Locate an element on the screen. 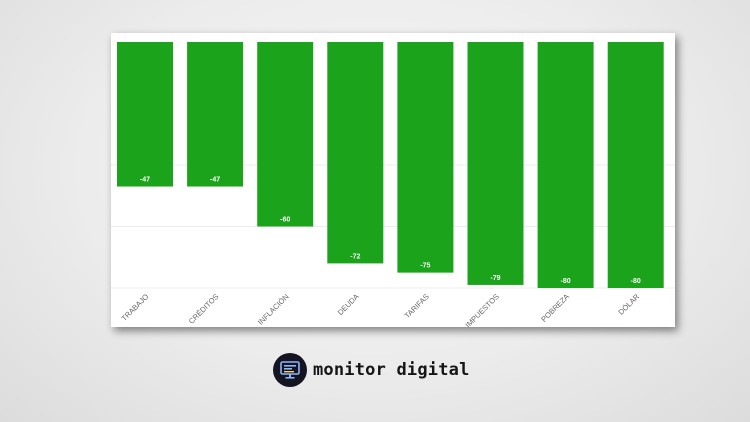 This screenshot has height=422, width=750. x-tick-label: INFLACIÓN is located at coordinates (273, 309).